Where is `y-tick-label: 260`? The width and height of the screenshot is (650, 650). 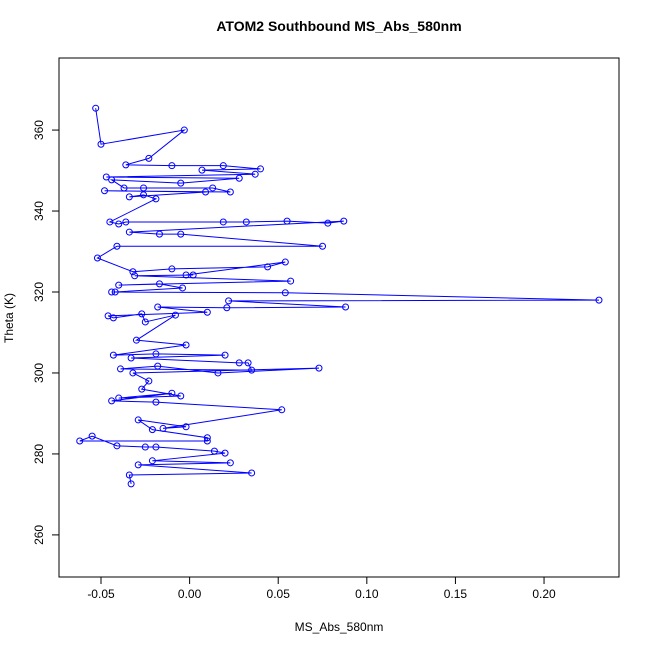
y-tick-label: 260 is located at coordinates (39, 535).